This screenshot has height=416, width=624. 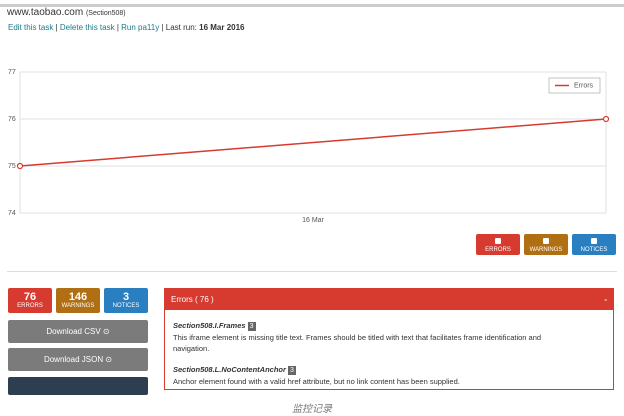 What do you see at coordinates (605, 299) in the screenshot?
I see `panel-toggle: -` at bounding box center [605, 299].